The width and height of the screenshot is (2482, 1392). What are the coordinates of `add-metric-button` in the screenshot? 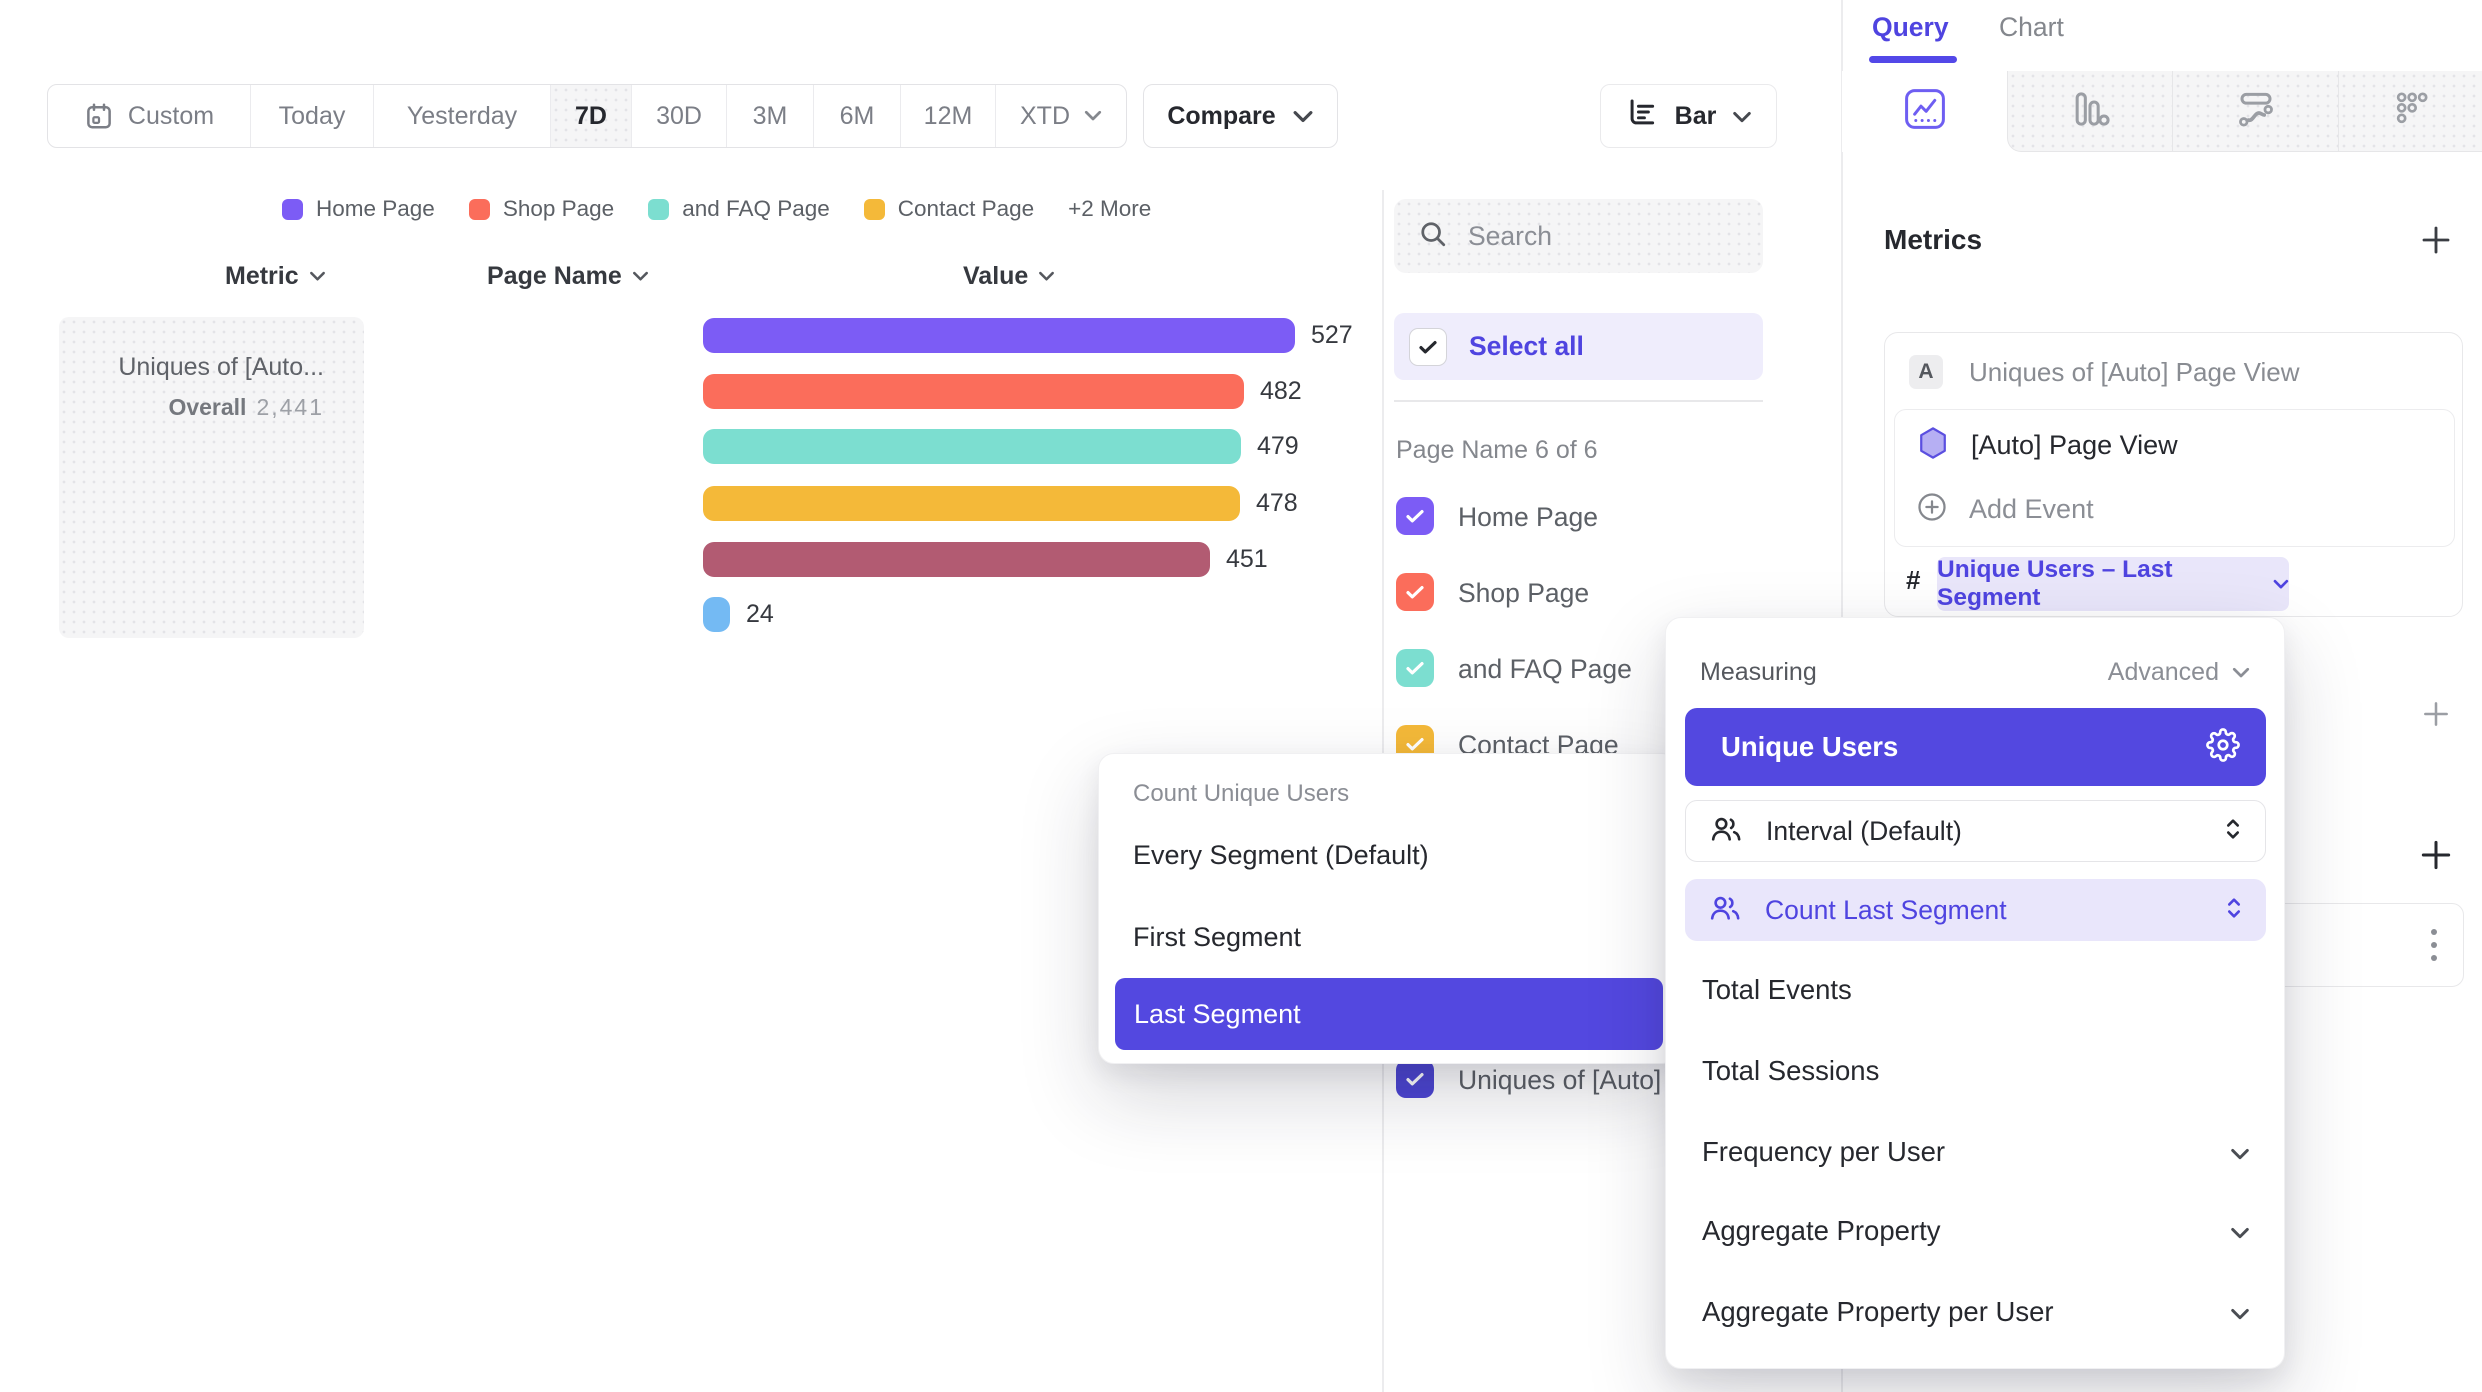 It's located at (2436, 242).